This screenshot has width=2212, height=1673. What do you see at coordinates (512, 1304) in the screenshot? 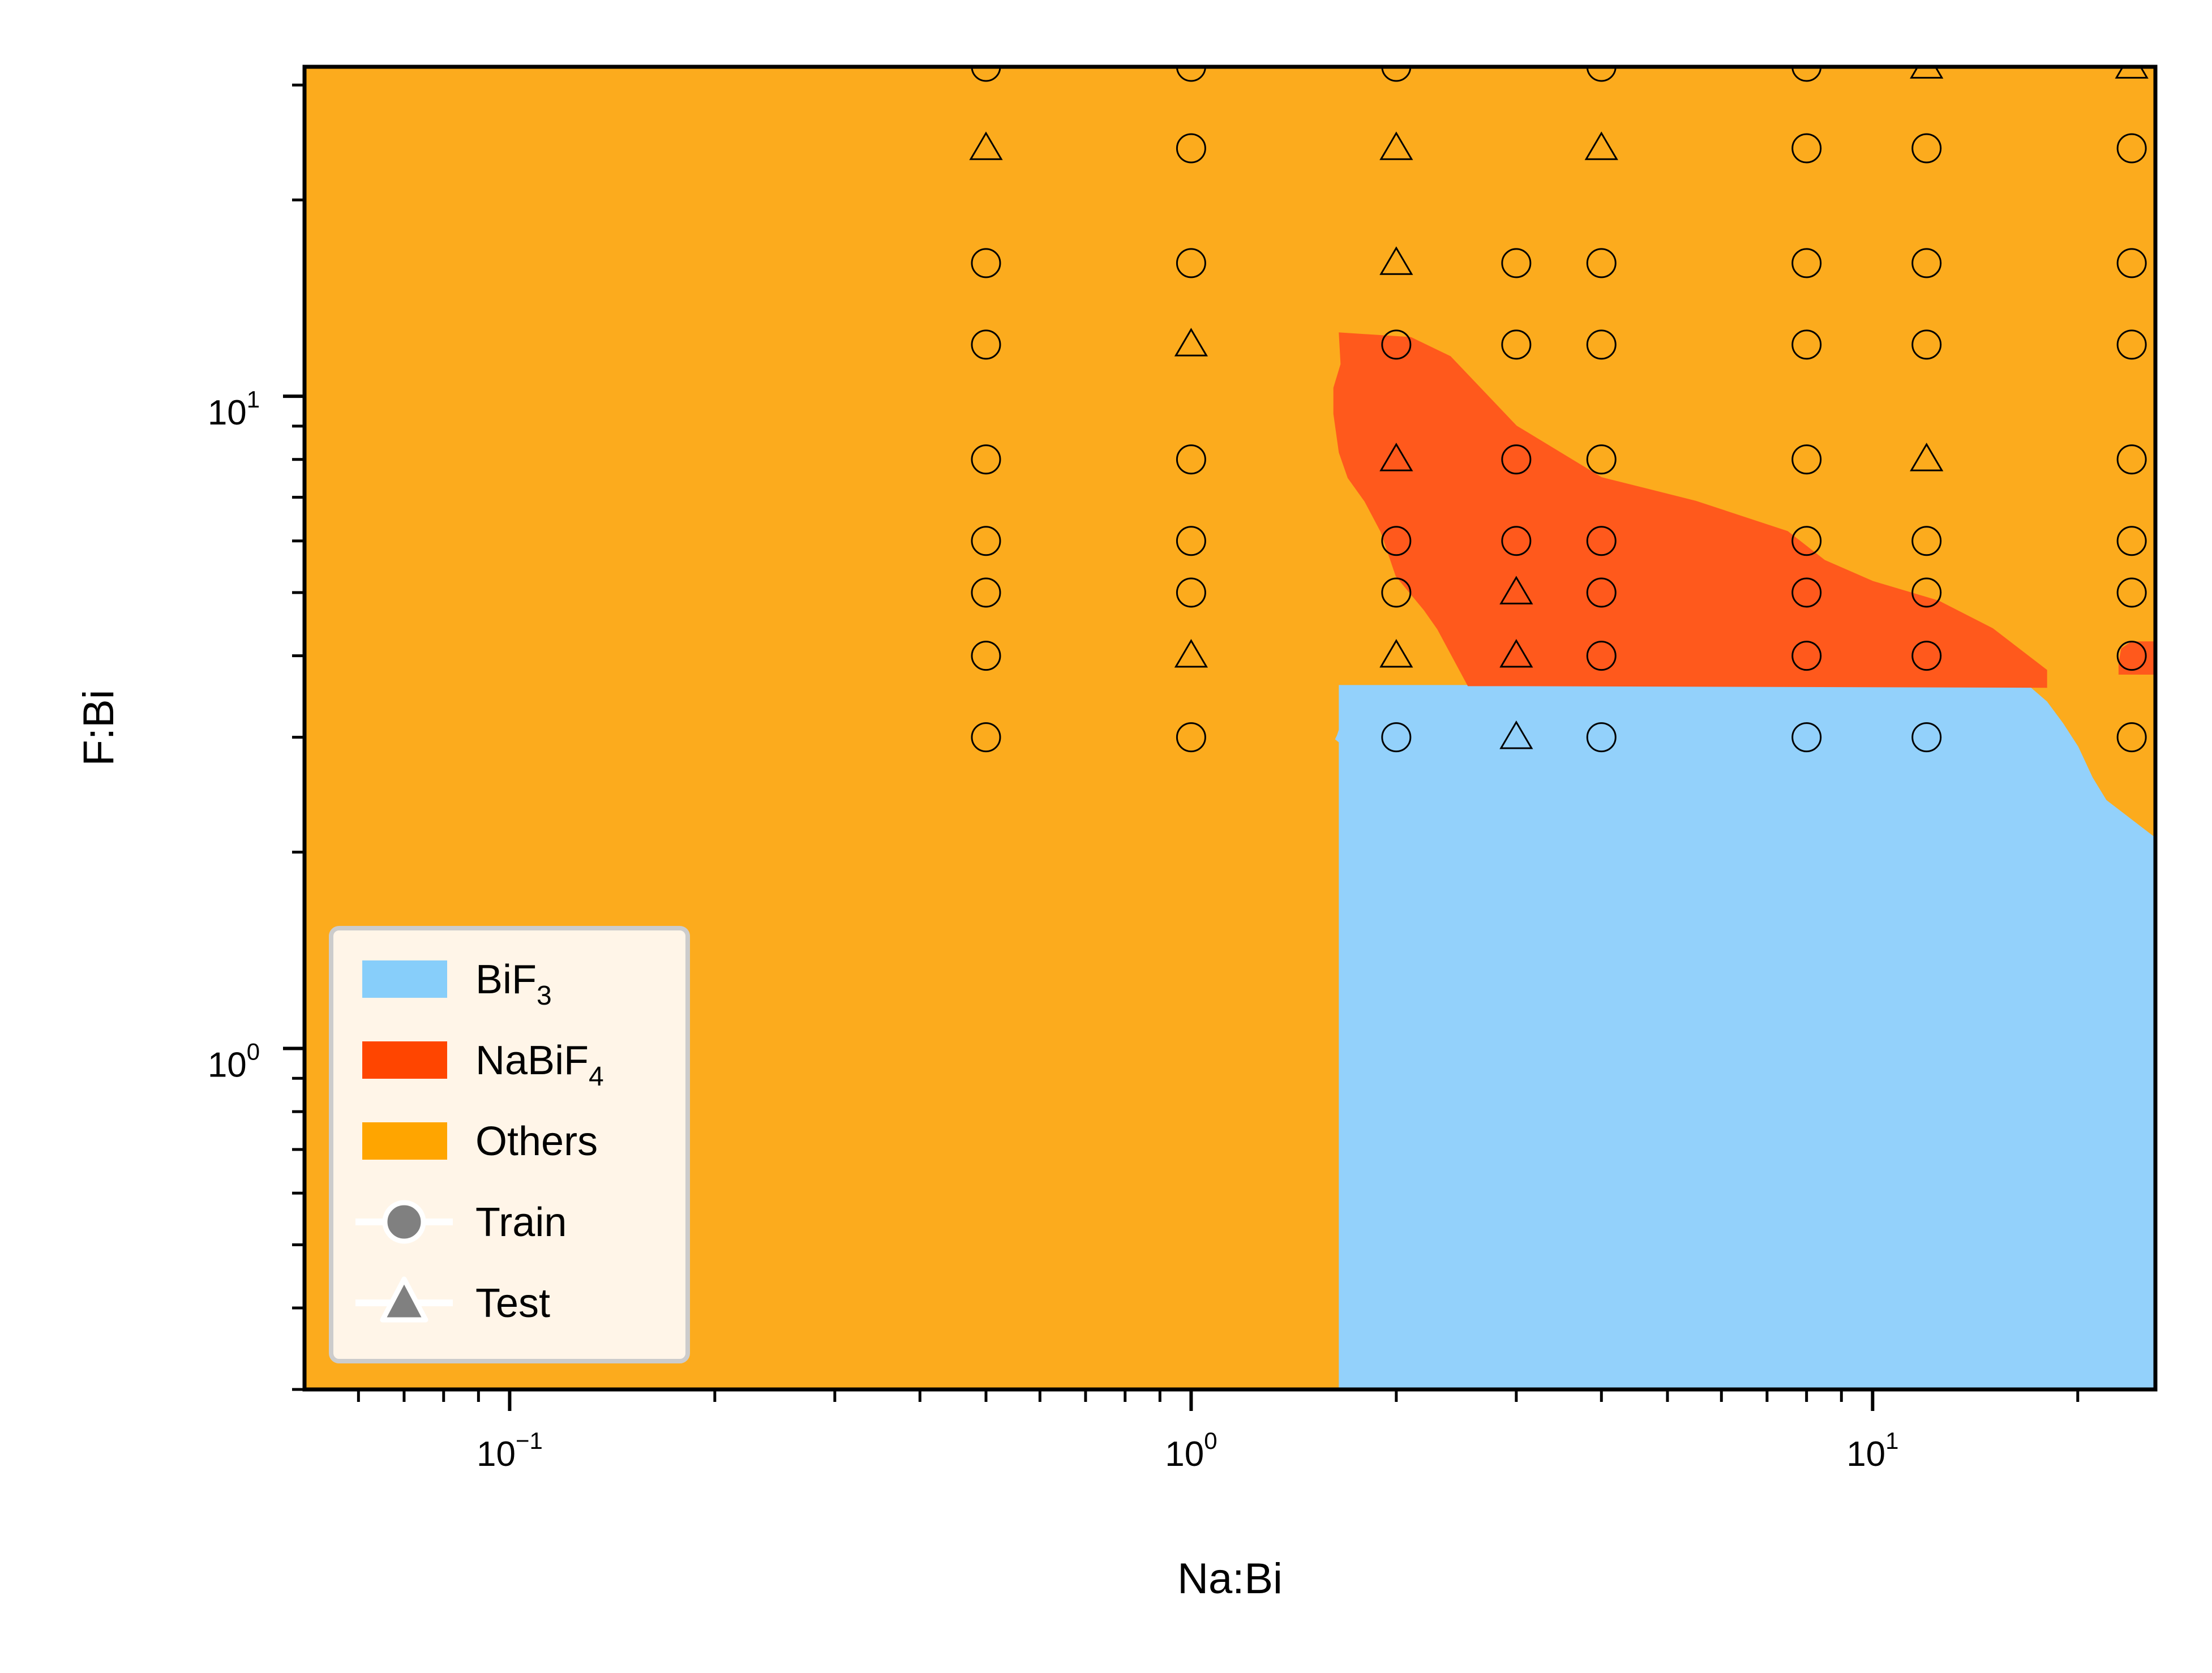
I see `legend-label: Test` at bounding box center [512, 1304].